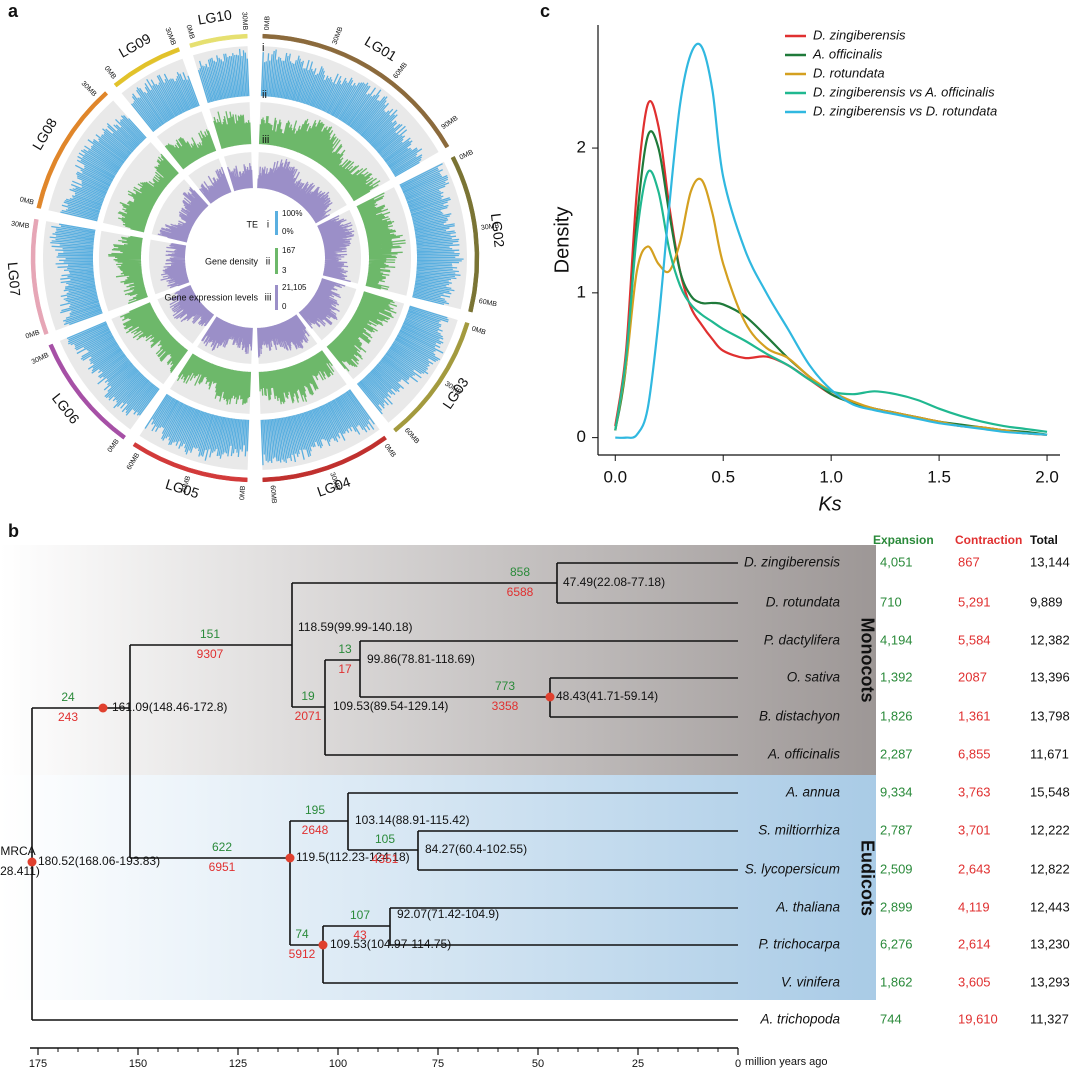  I want to click on contraction-value: 2087, so click(972, 676).